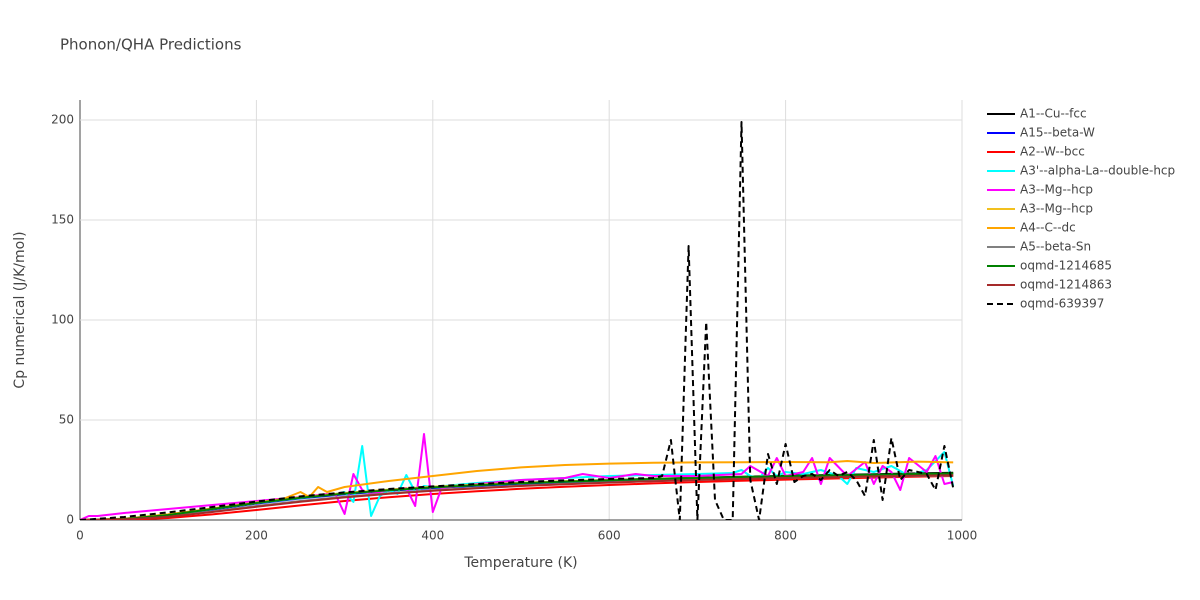 The image size is (1200, 600). Describe the element at coordinates (70, 520) in the screenshot. I see `y-tick-label: 0` at that location.